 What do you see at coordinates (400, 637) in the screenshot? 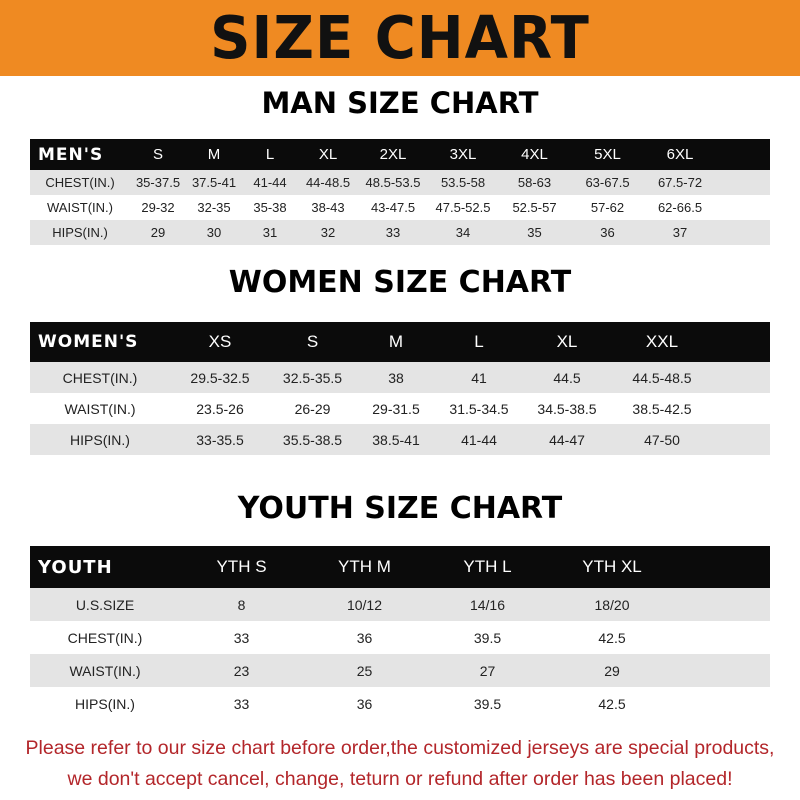
I see `table-row: CHEST(IN.) 33 36 39.5 42.5` at bounding box center [400, 637].